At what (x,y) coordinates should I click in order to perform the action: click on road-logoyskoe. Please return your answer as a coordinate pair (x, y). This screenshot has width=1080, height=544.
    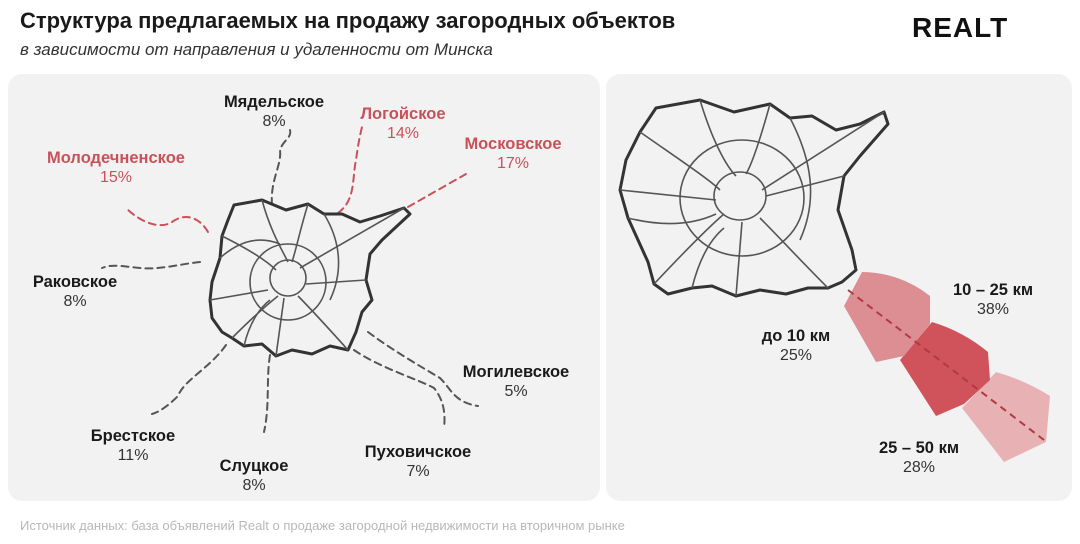
    Looking at the image, I should click on (350, 170).